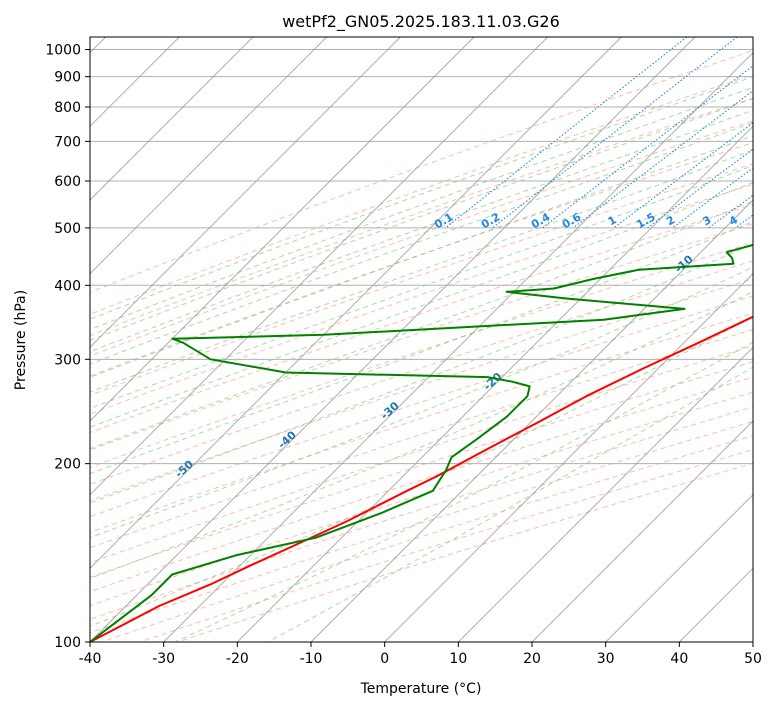  Describe the element at coordinates (532, 659) in the screenshot. I see `x-tick-label: 20` at that location.